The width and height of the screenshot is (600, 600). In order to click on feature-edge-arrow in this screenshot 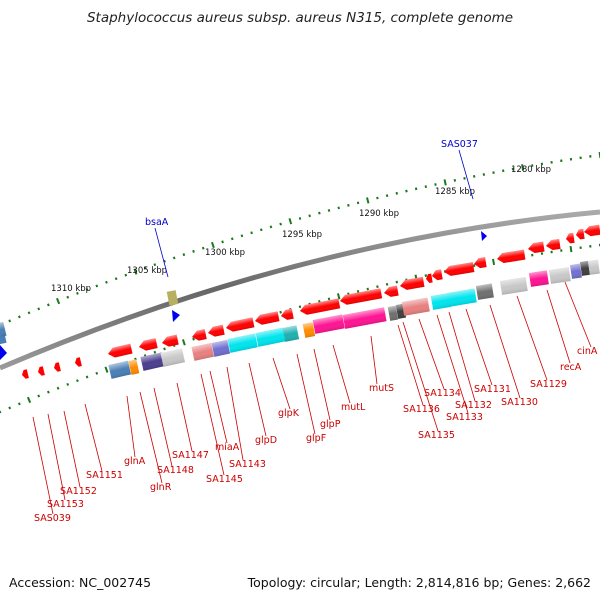, I will do `click(3, 352)`.